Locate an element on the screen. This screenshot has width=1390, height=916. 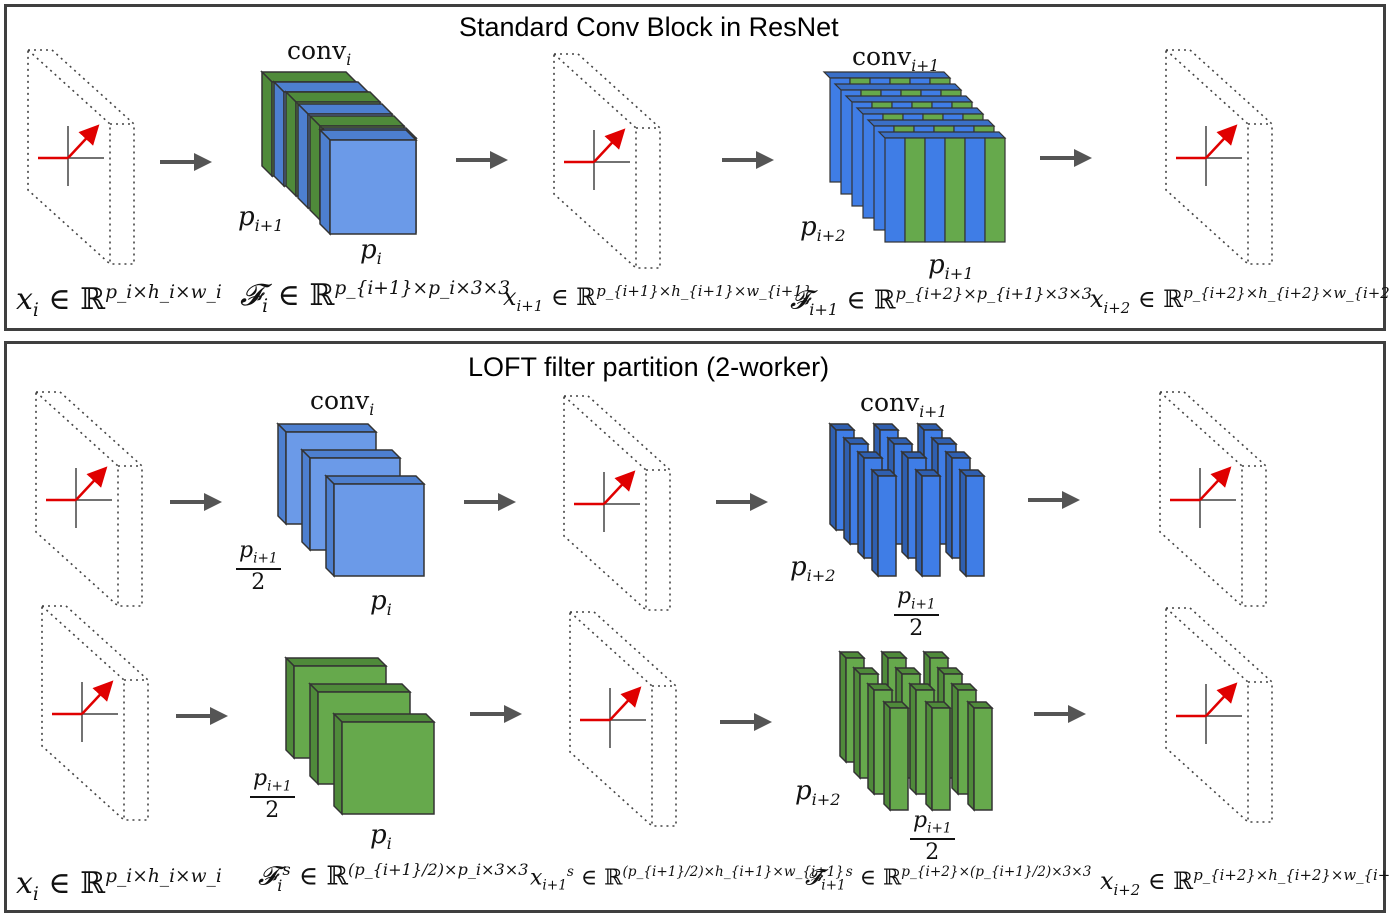
side-label-blue-conv-i: pi is located at coordinates (381, 603).